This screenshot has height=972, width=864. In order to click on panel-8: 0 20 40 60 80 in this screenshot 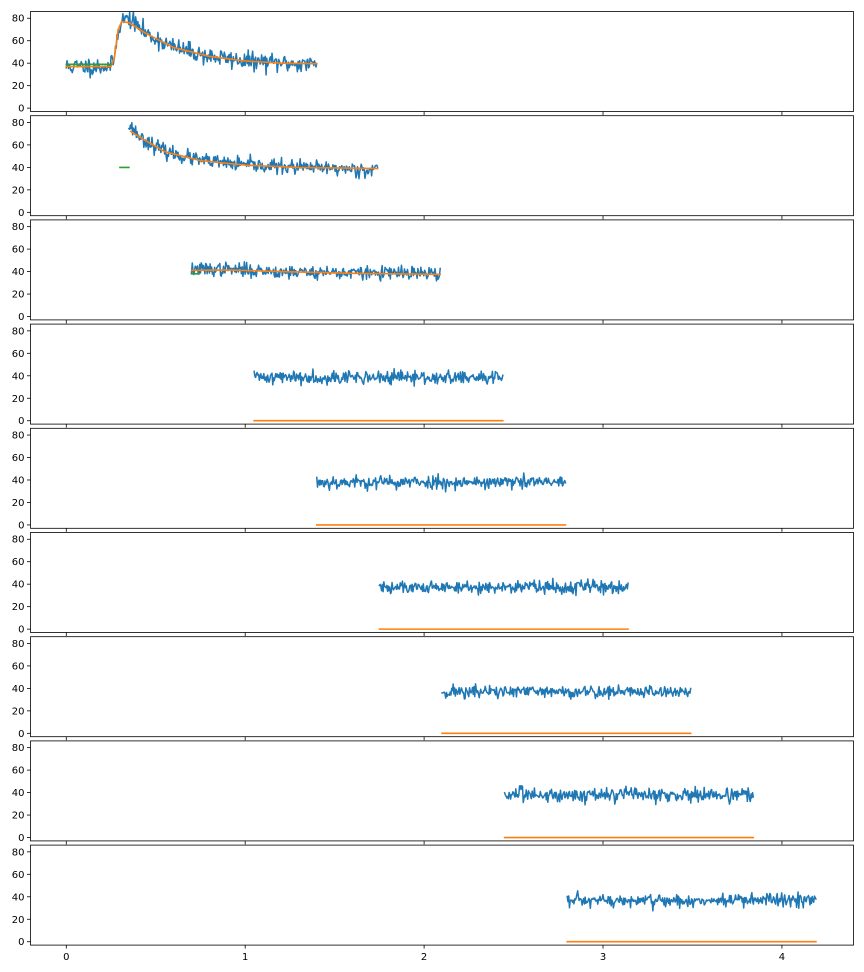, I will do `click(433, 792)`.